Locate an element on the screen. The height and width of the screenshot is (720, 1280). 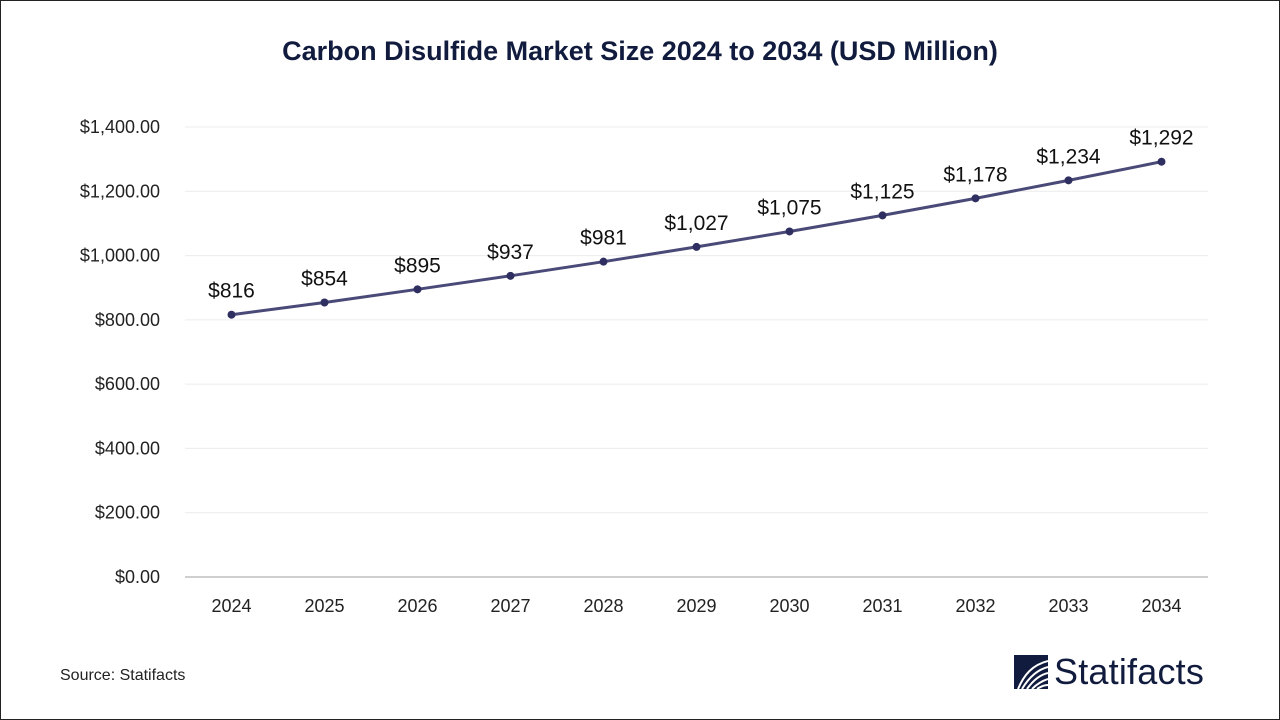
data-label: $1,234 is located at coordinates (1068, 156).